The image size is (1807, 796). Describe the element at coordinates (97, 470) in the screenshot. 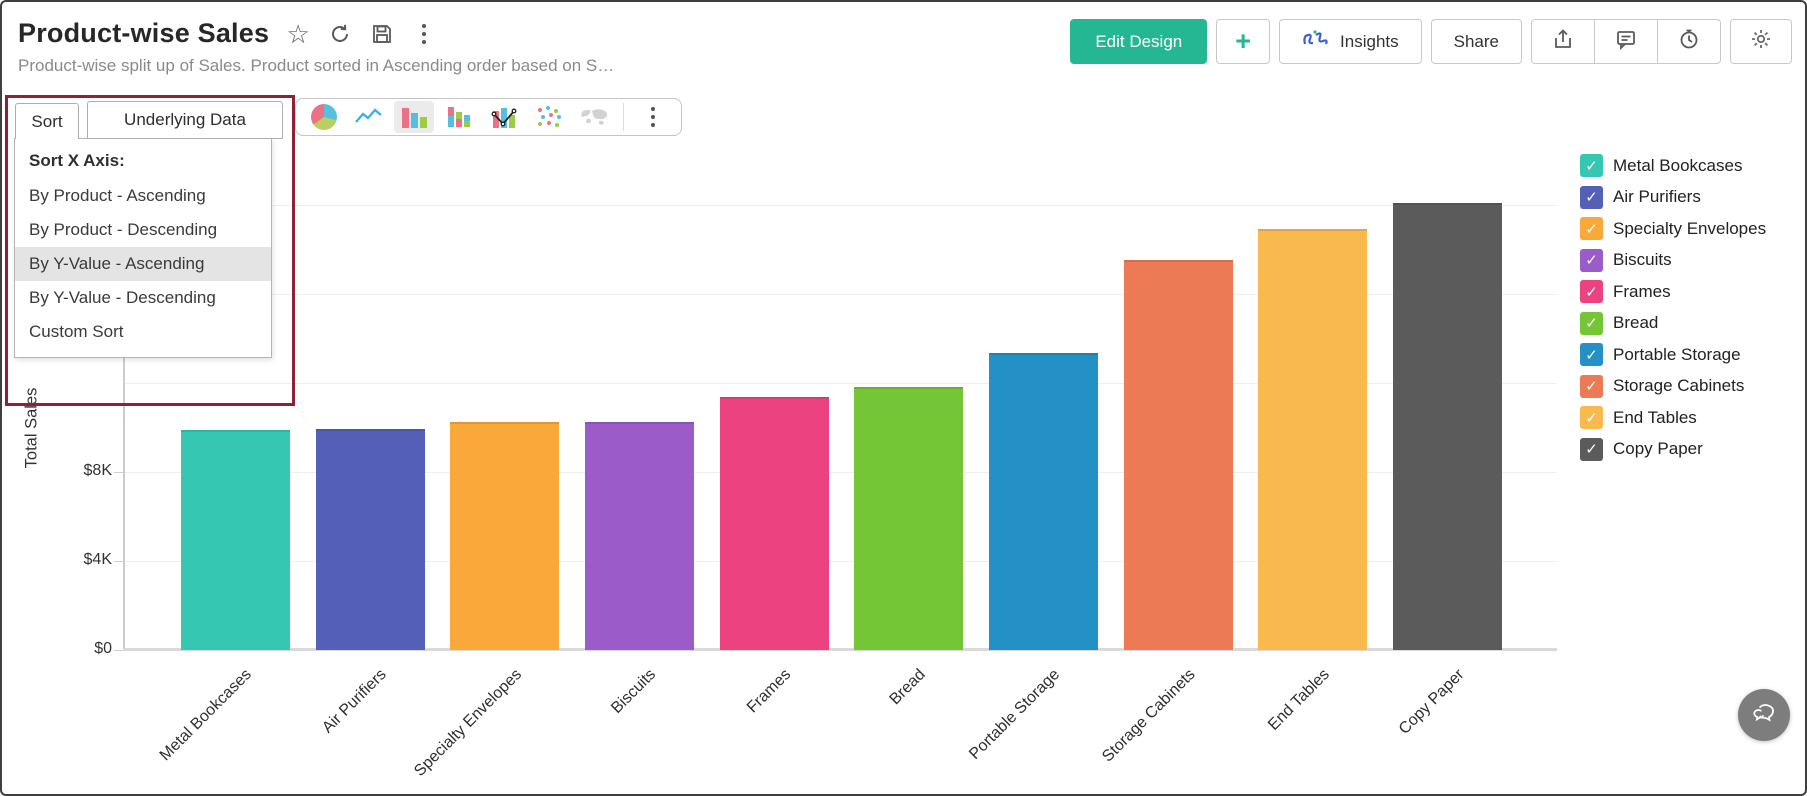

I see `y-tick-label: $8K` at that location.